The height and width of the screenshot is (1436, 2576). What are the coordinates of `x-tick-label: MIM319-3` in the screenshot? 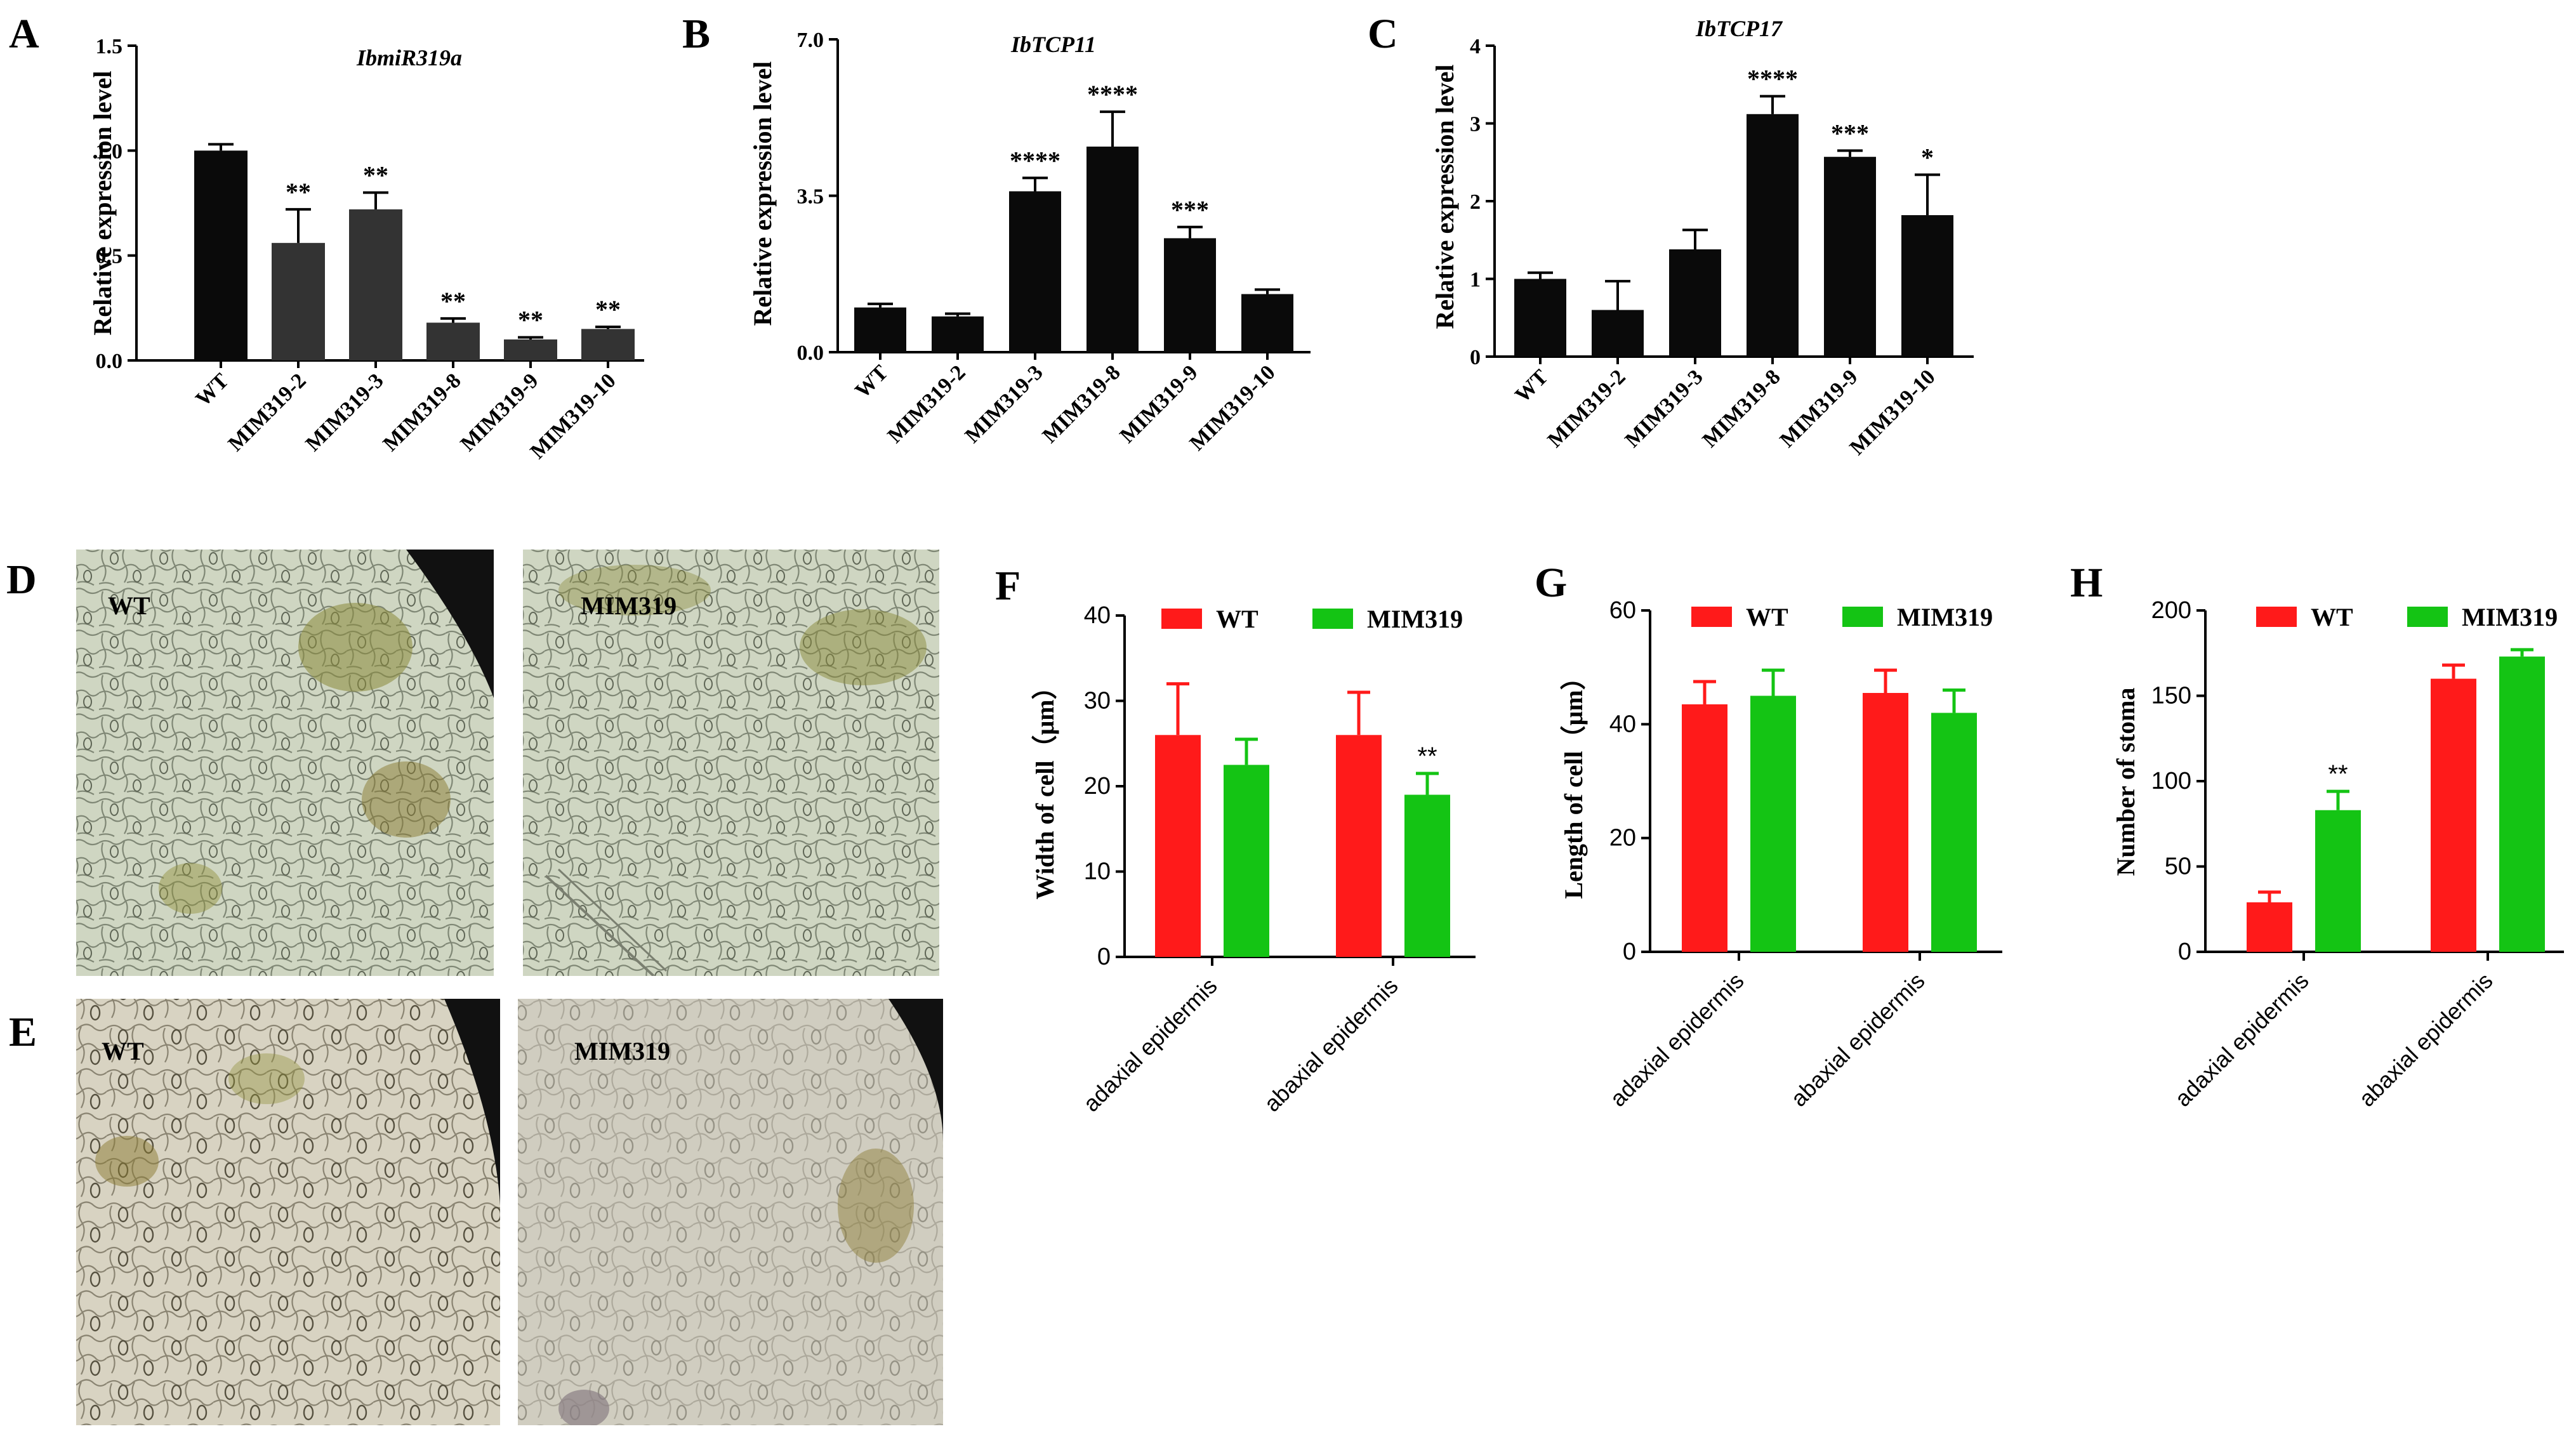 It's located at (344, 412).